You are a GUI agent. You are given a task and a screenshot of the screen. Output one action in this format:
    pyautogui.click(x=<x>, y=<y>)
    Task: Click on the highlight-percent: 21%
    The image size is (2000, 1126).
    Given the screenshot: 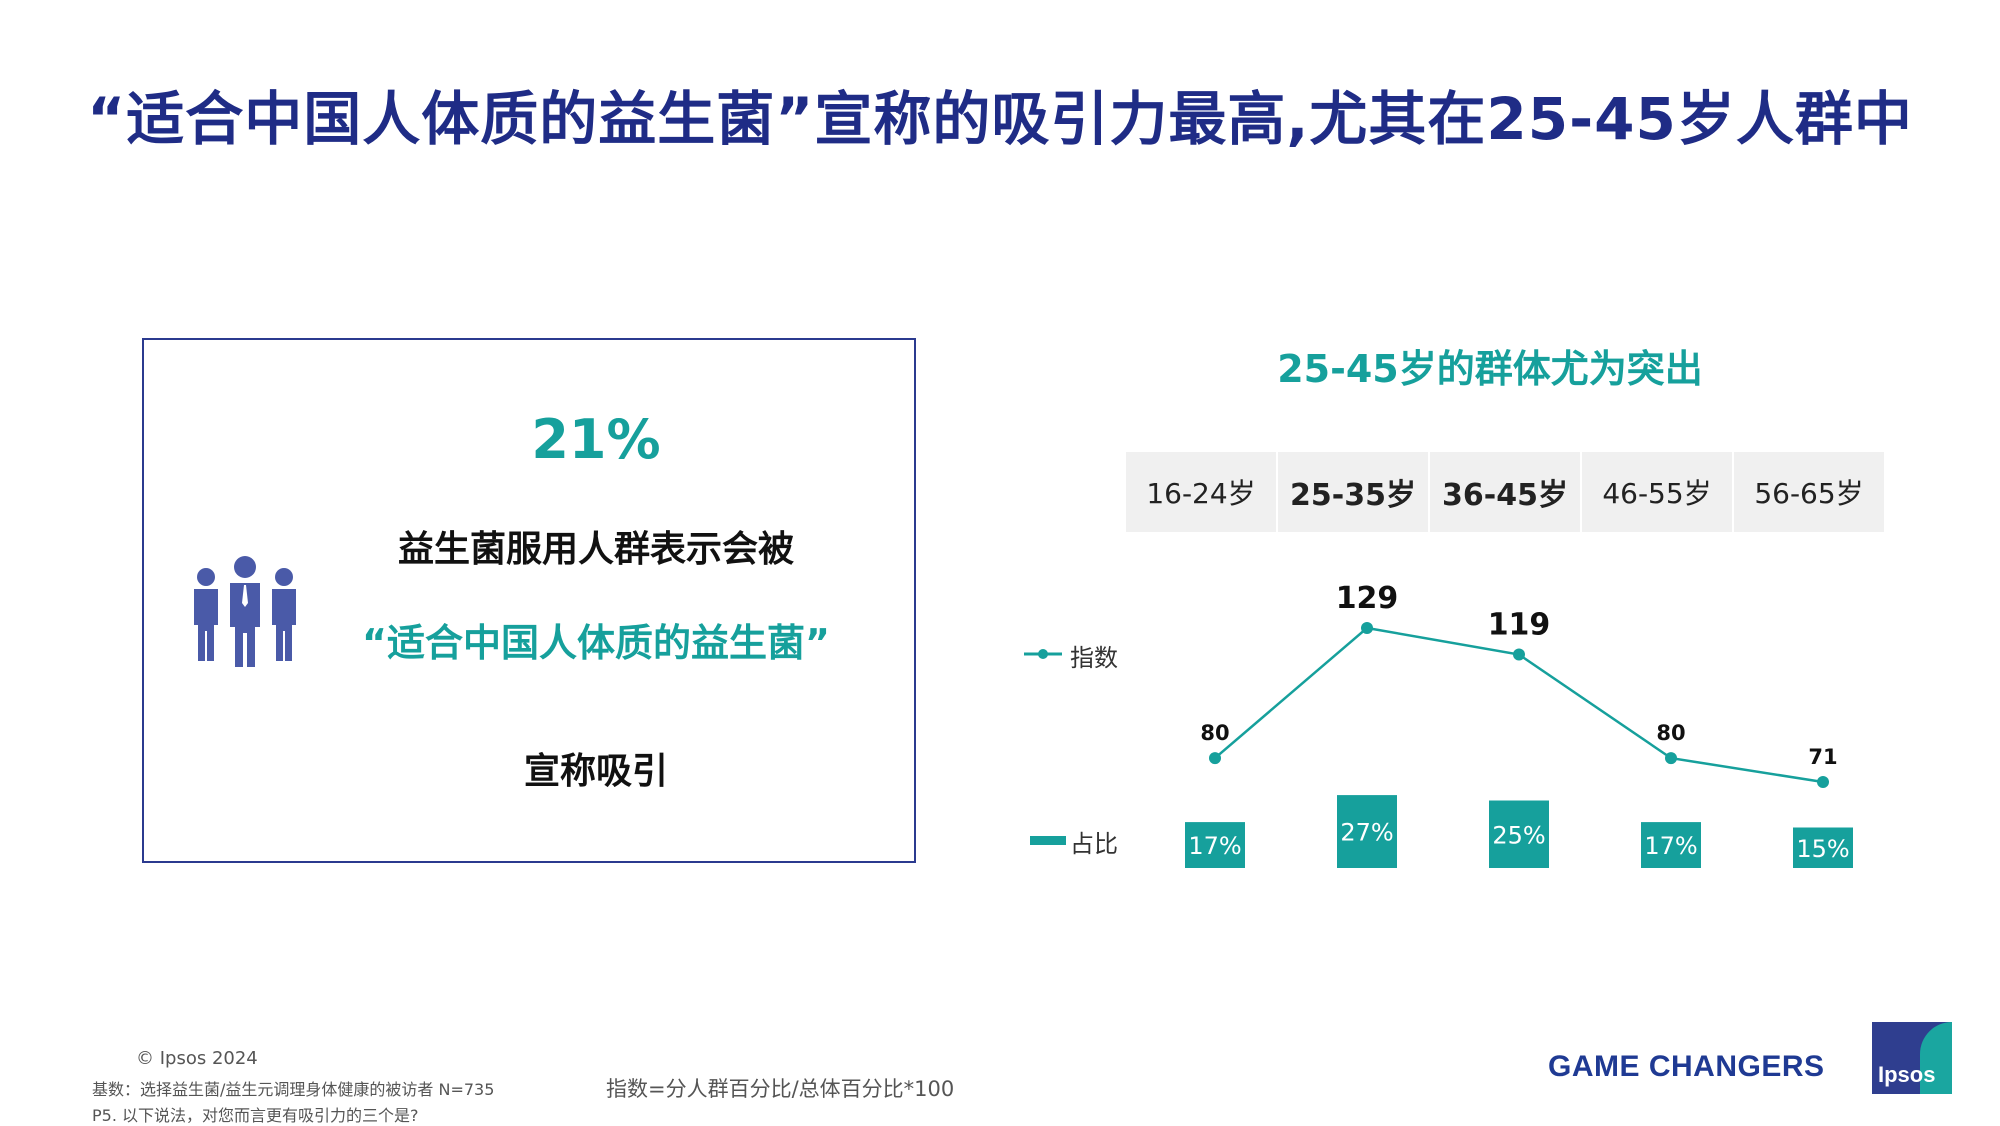 What is the action you would take?
    pyautogui.click(x=596, y=439)
    